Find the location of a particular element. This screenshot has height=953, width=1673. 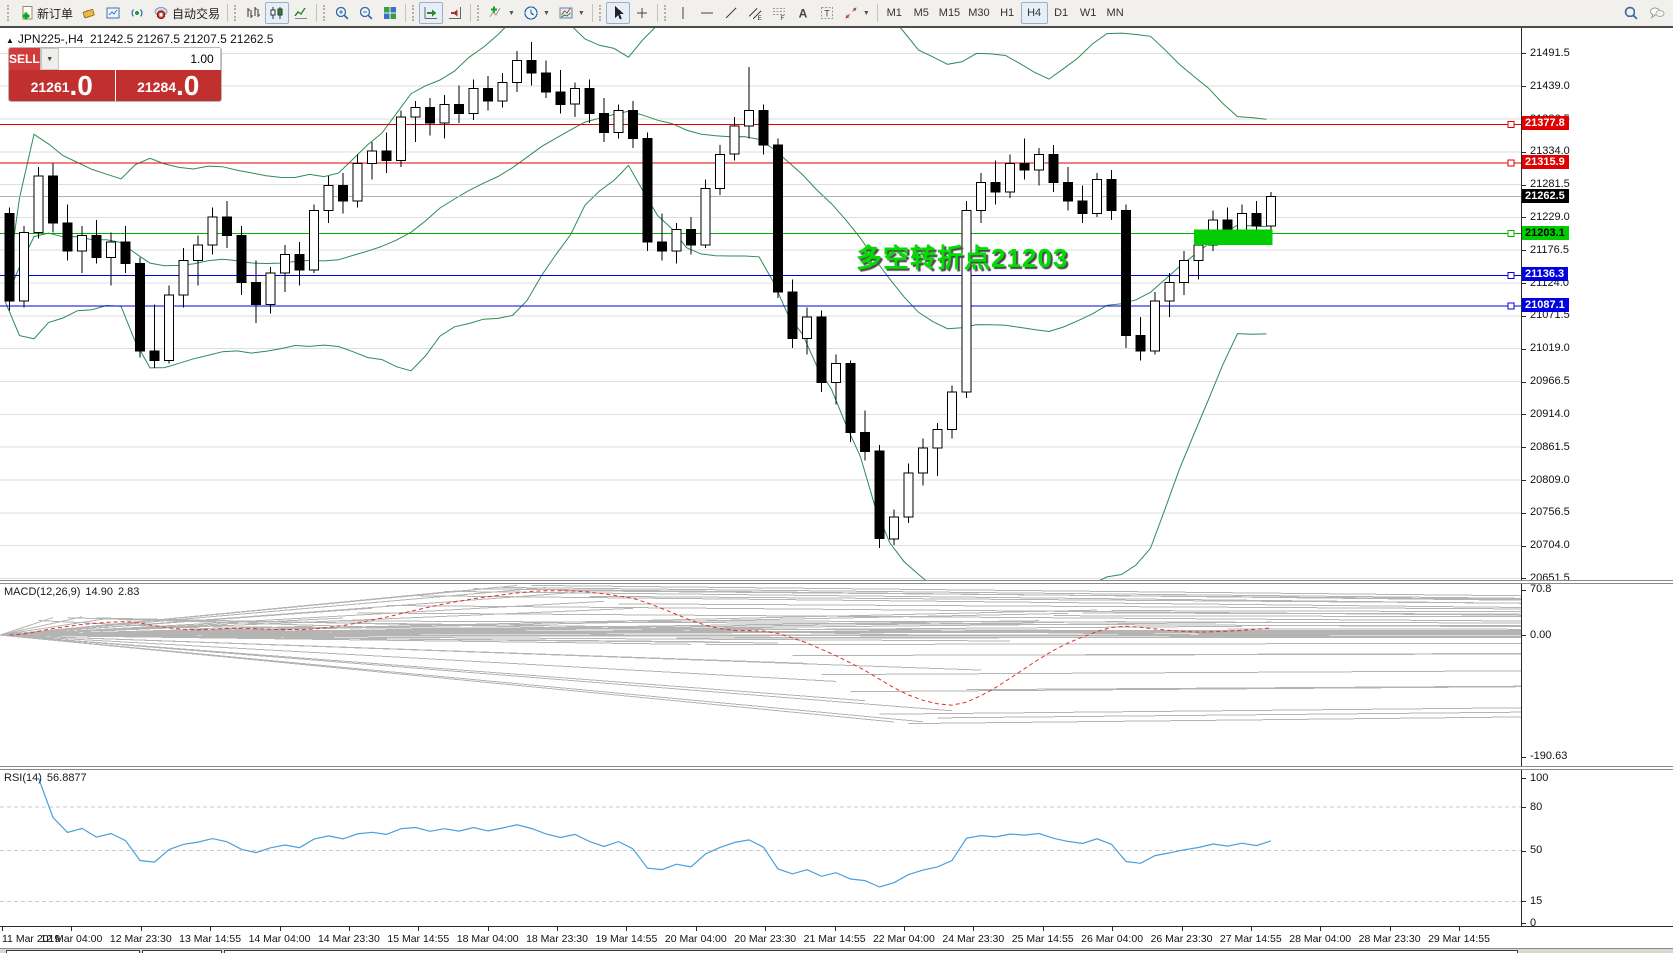

timeframe-m15-button: M15 is located at coordinates (949, 13).